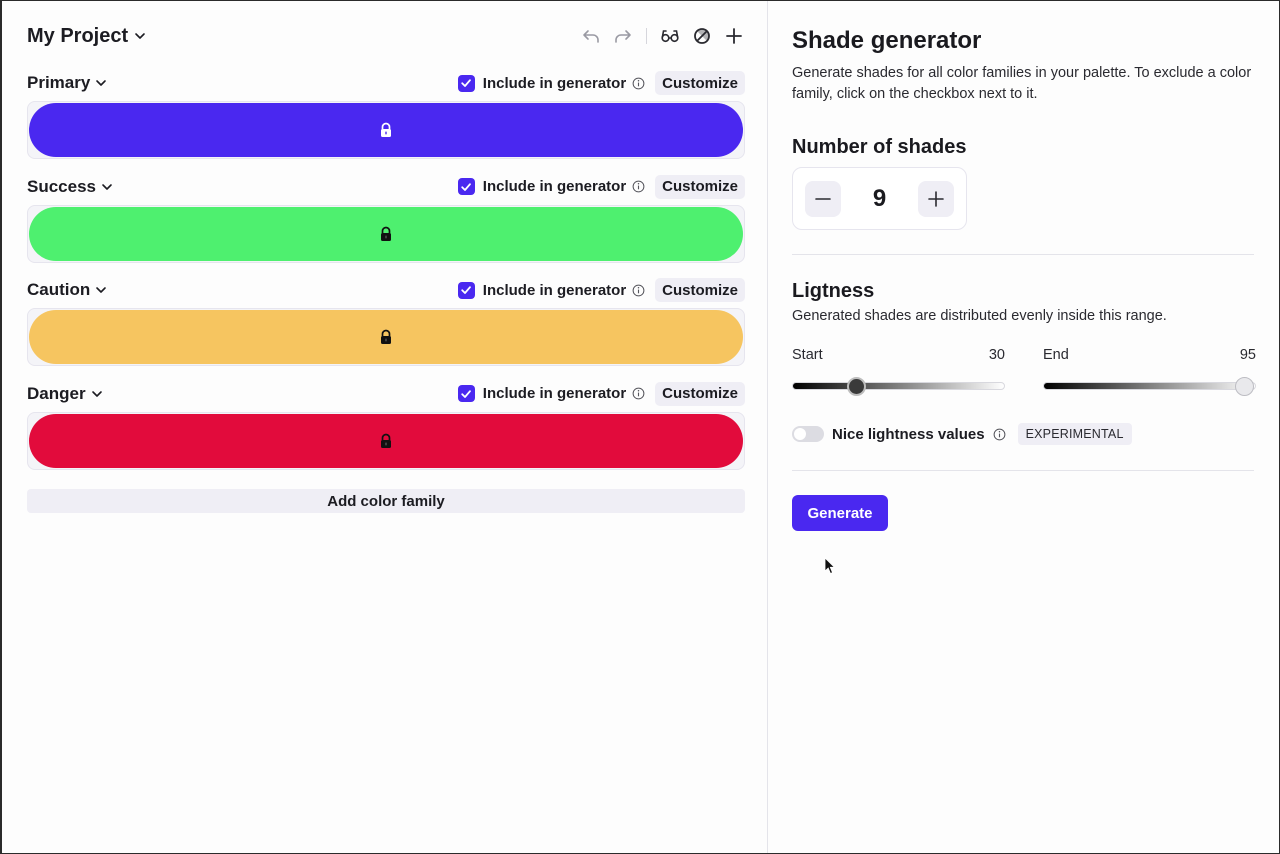 The height and width of the screenshot is (854, 1280). Describe the element at coordinates (386, 290) in the screenshot. I see `family-header: Caution Include in generator Customize` at that location.